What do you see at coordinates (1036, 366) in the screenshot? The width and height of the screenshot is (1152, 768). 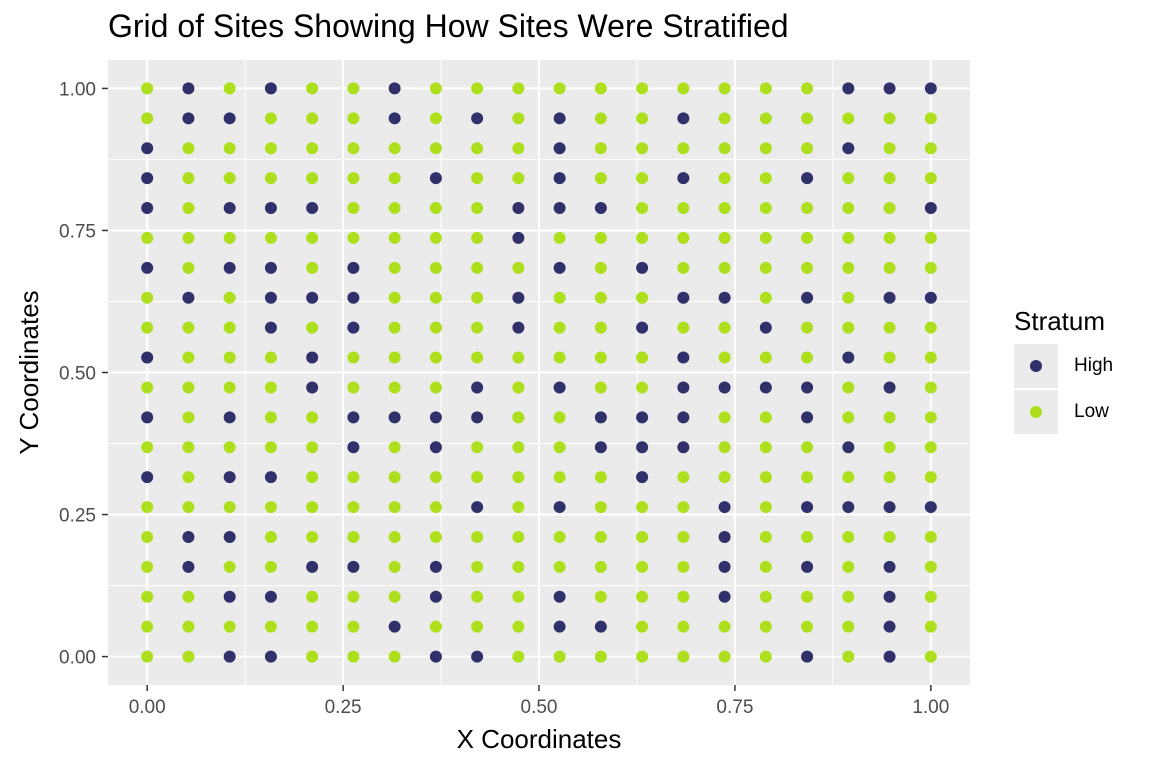 I see `legend-key-high` at bounding box center [1036, 366].